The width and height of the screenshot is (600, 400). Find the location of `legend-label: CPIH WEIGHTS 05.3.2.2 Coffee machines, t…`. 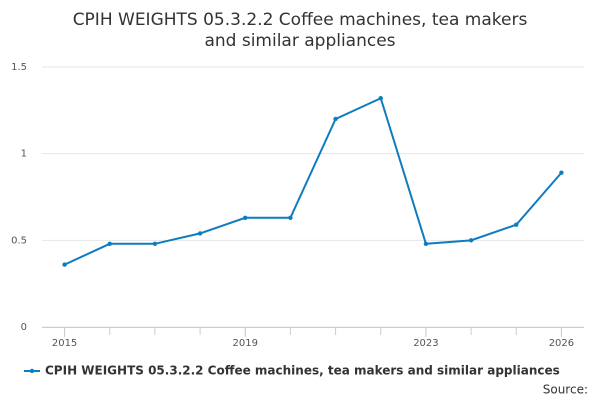

legend-label: CPIH WEIGHTS 05.3.2.2 Coffee machines, t… is located at coordinates (302, 371).